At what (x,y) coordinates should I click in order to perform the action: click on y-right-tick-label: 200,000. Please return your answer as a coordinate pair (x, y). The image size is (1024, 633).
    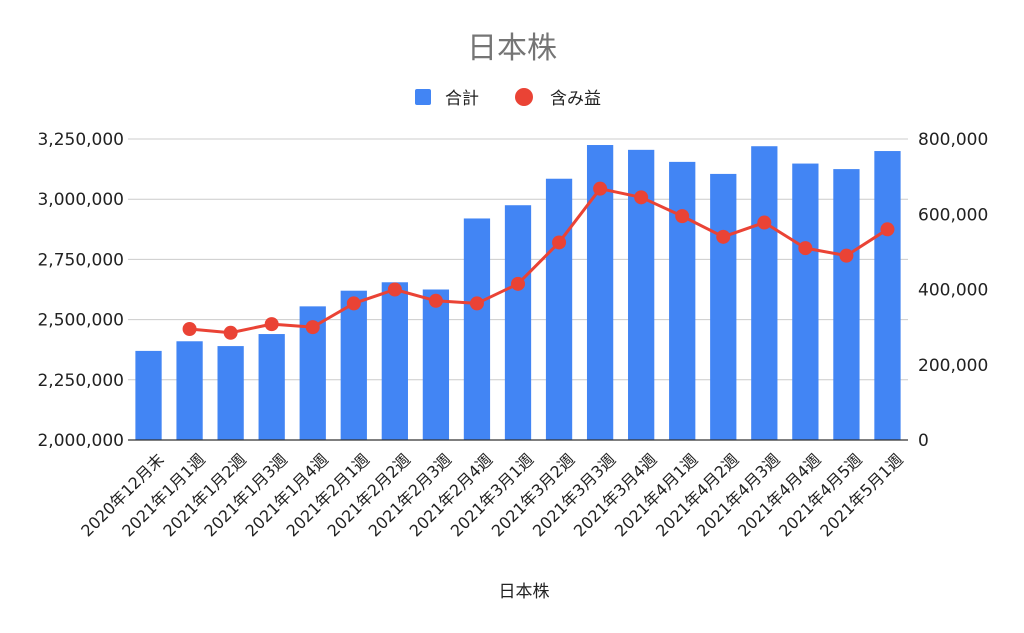
    Looking at the image, I should click on (953, 366).